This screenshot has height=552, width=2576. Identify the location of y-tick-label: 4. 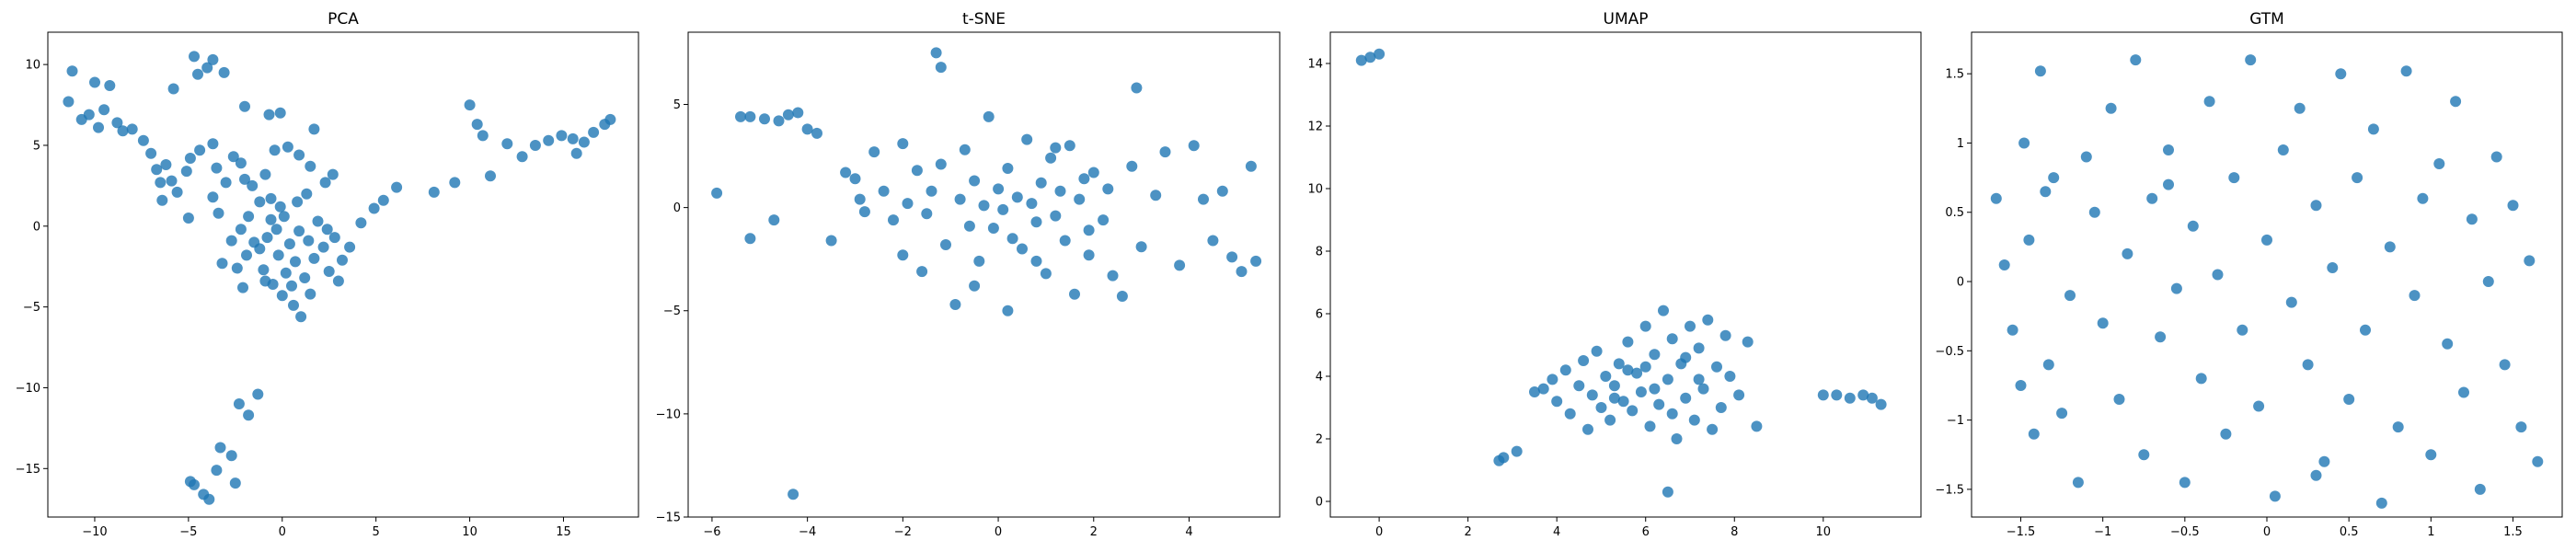
(1319, 378).